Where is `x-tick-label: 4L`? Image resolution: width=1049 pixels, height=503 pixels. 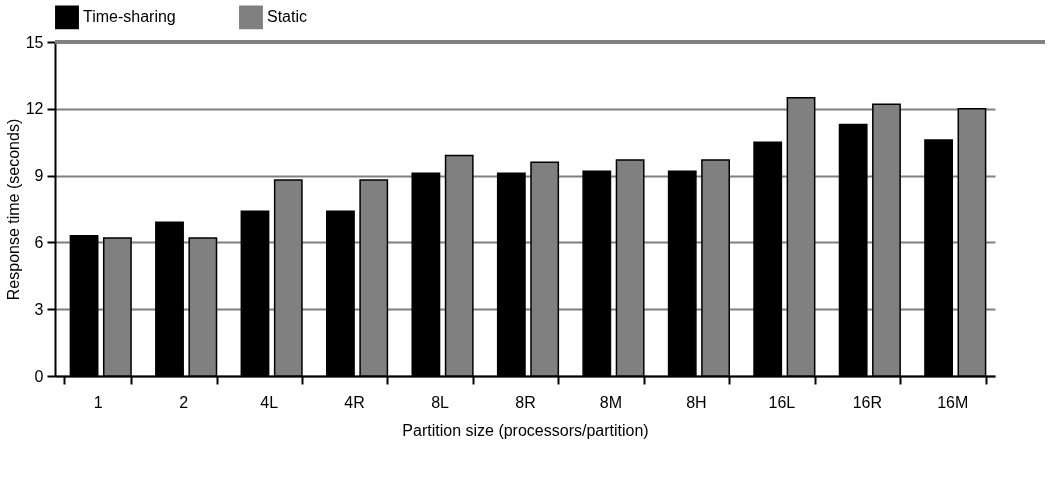
x-tick-label: 4L is located at coordinates (269, 402).